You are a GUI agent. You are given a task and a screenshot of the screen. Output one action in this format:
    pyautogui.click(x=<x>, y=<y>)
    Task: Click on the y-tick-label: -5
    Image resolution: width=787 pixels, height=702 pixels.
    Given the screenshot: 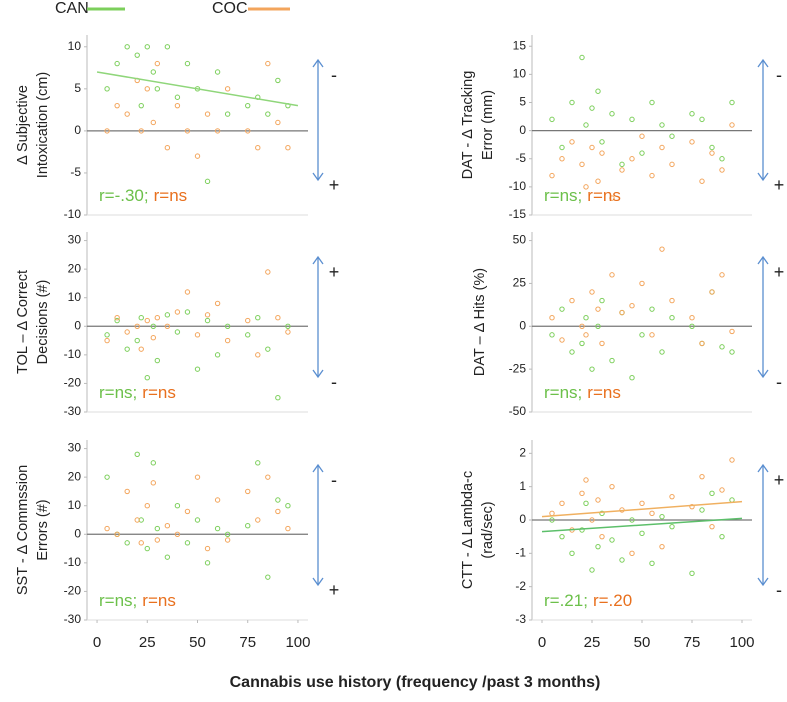 What is the action you would take?
    pyautogui.click(x=75, y=172)
    